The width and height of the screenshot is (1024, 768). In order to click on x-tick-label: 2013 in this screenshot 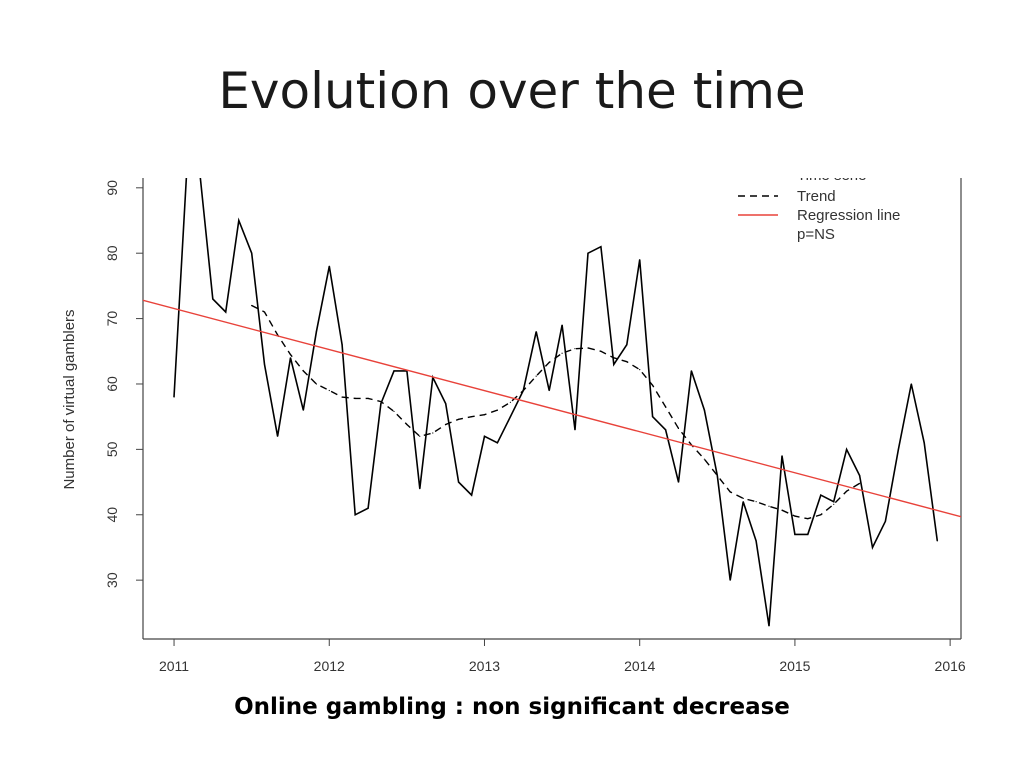, I will do `click(484, 666)`.